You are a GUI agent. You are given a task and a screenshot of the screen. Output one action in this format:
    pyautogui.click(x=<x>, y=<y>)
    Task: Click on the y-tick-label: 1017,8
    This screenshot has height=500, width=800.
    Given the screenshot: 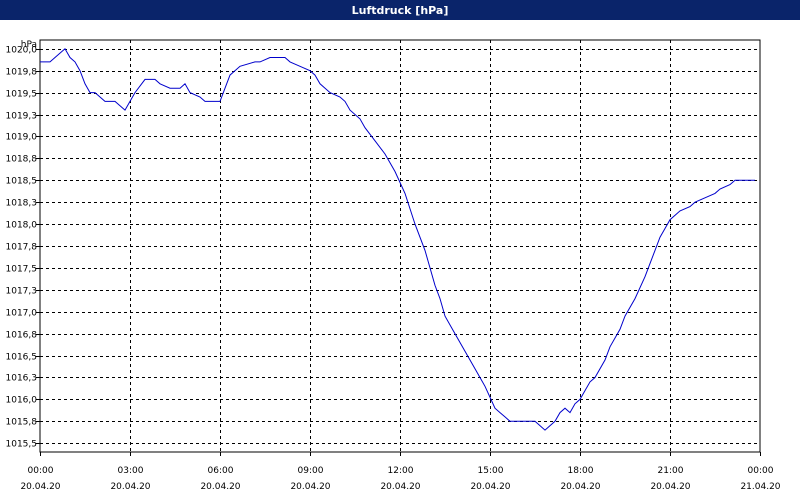 What is the action you would take?
    pyautogui.click(x=22, y=248)
    